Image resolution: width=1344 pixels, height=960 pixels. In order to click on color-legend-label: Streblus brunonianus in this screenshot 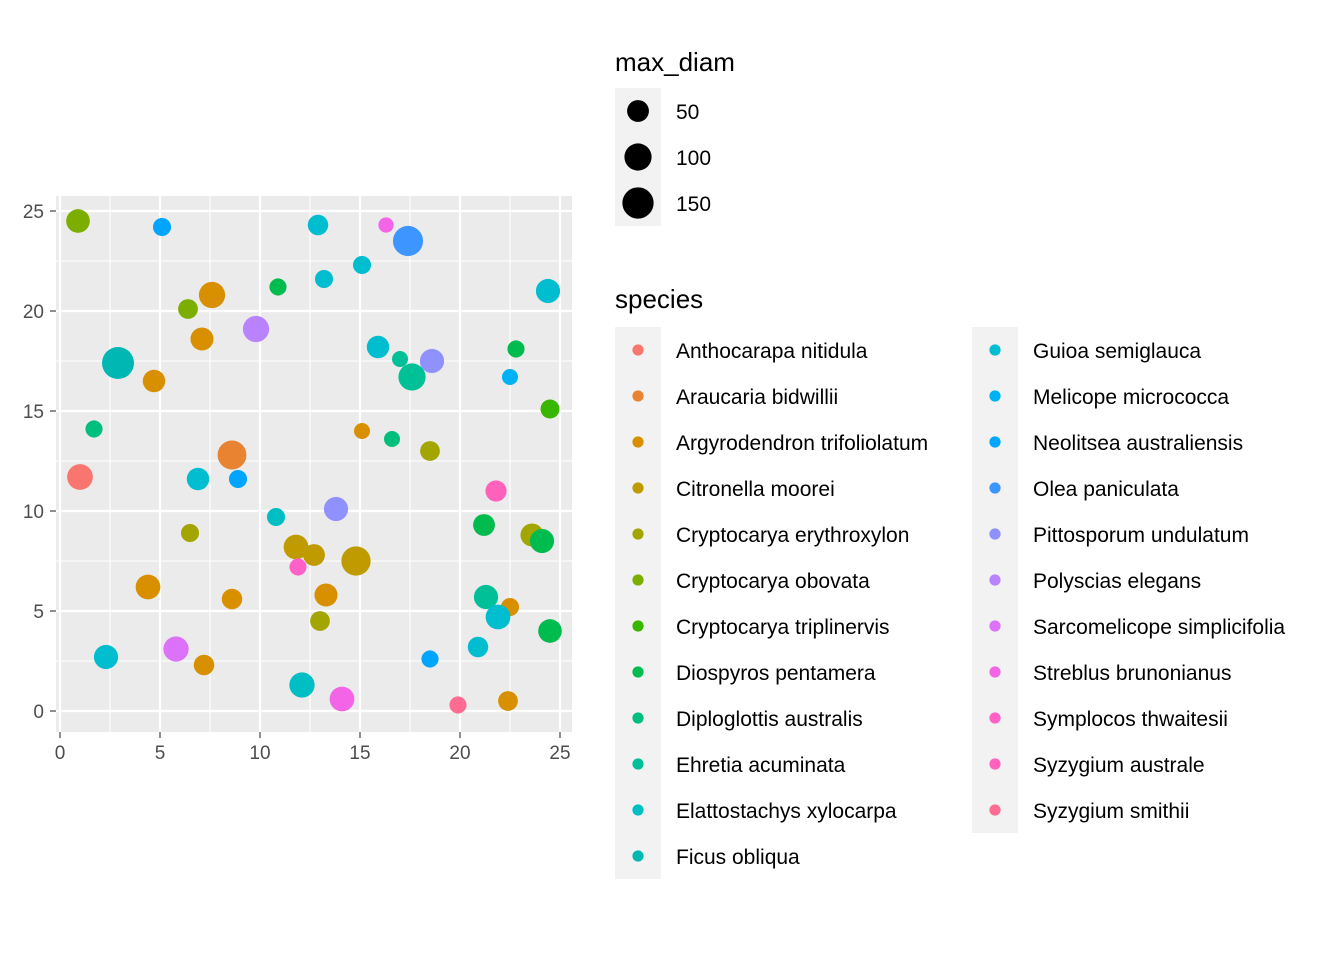, I will do `click(1132, 673)`.